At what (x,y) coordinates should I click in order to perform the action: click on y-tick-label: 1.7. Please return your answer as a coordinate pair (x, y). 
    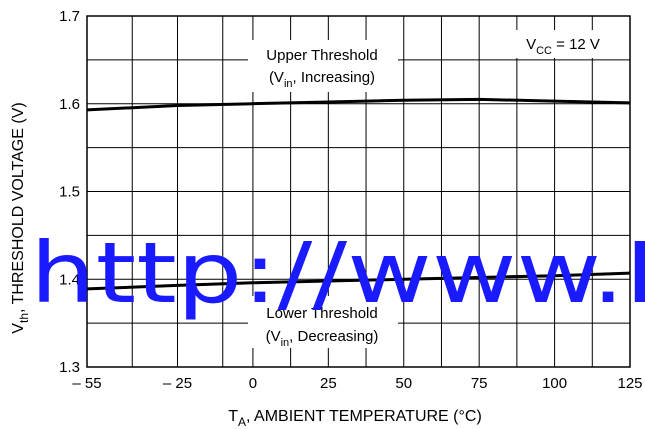
    Looking at the image, I should click on (69, 16).